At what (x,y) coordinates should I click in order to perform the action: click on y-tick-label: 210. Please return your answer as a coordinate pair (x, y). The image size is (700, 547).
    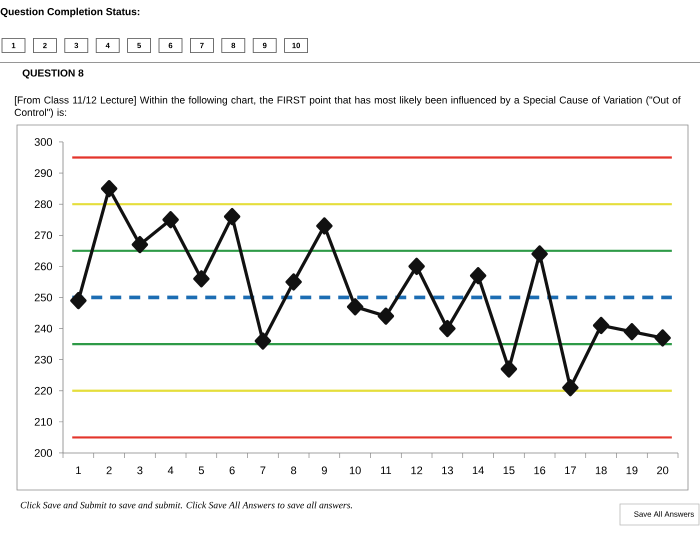
    Looking at the image, I should click on (43, 422).